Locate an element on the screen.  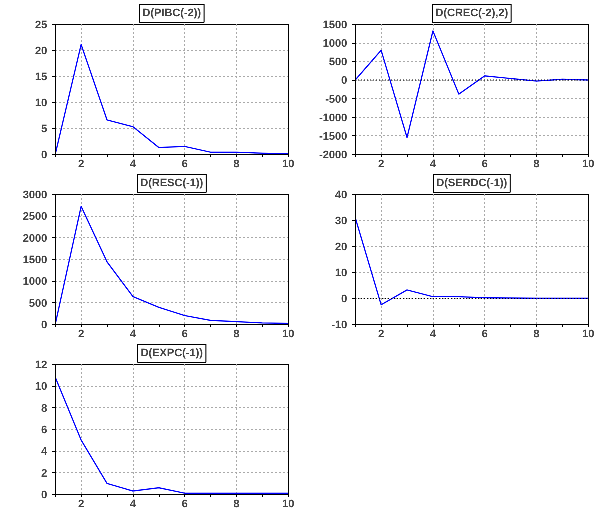
y-tick-label: 2000 is located at coordinates (35, 238).